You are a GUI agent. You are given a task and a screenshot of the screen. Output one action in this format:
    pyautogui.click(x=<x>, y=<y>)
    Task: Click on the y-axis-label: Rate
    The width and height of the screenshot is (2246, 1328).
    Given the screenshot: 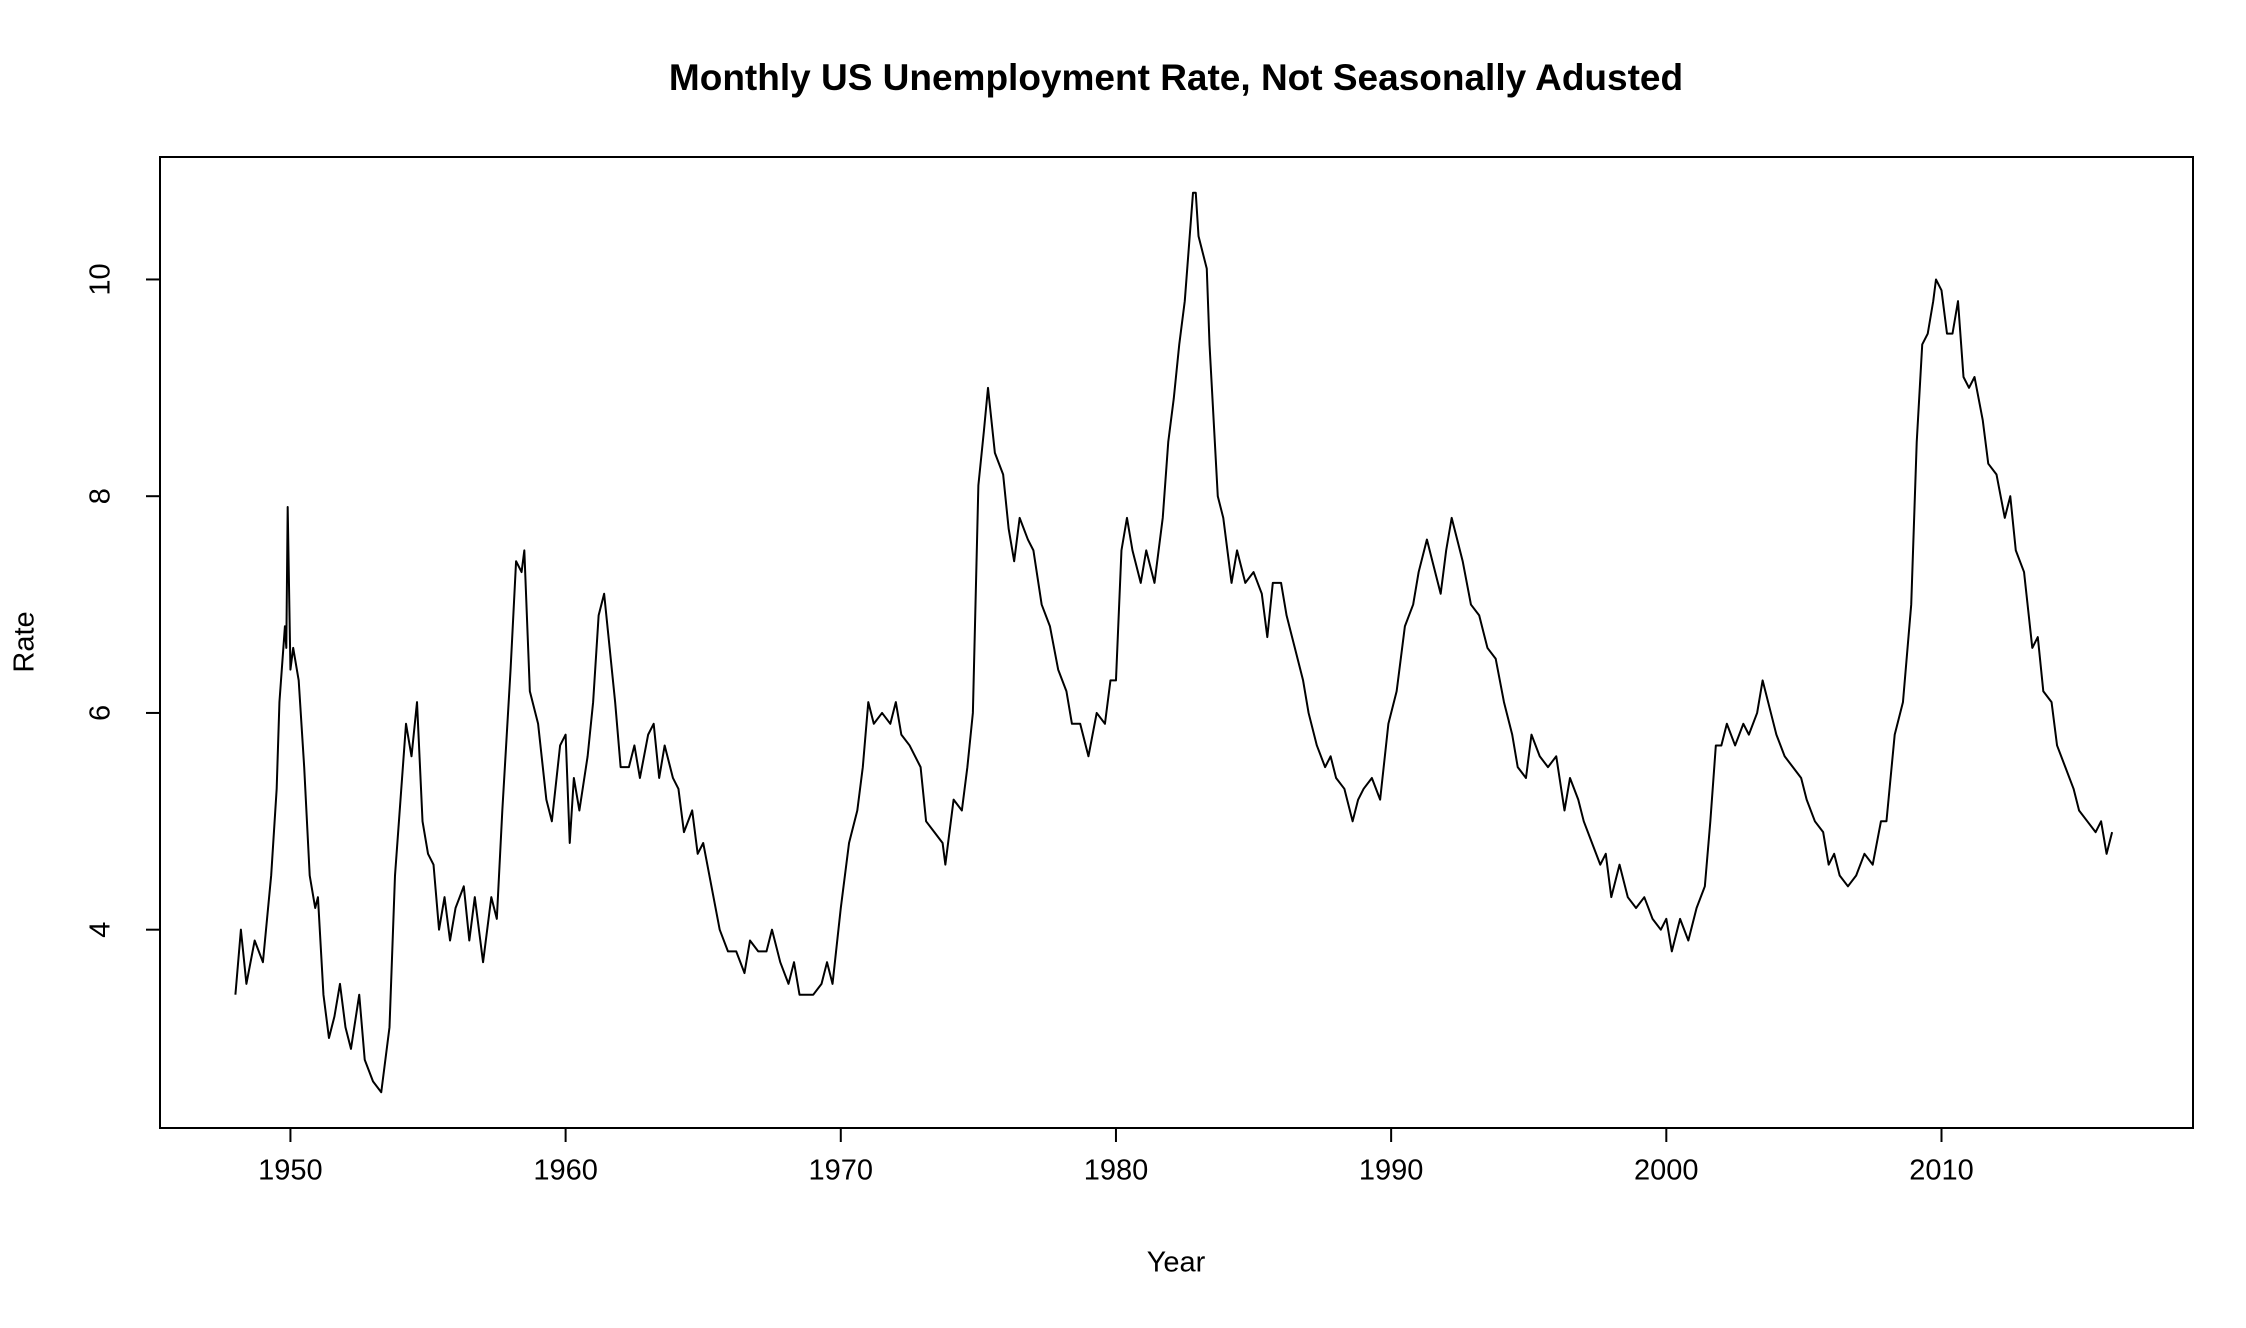 What is the action you would take?
    pyautogui.click(x=25, y=641)
    